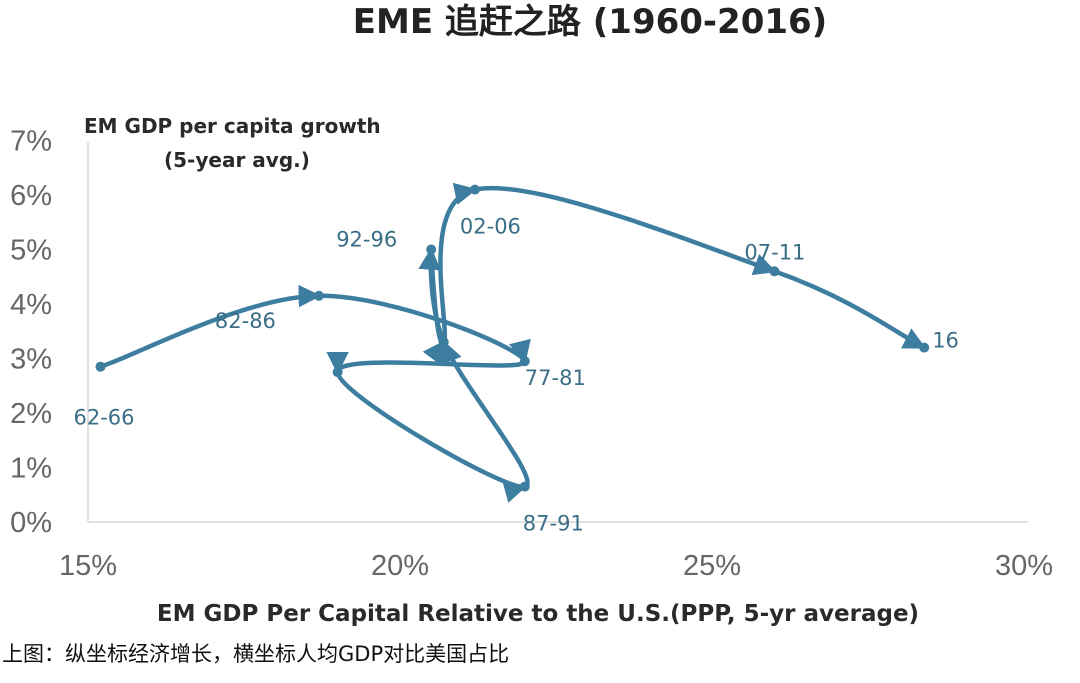 This screenshot has width=1080, height=683. Describe the element at coordinates (31, 251) in the screenshot. I see `y-tick-label: 5%` at that location.